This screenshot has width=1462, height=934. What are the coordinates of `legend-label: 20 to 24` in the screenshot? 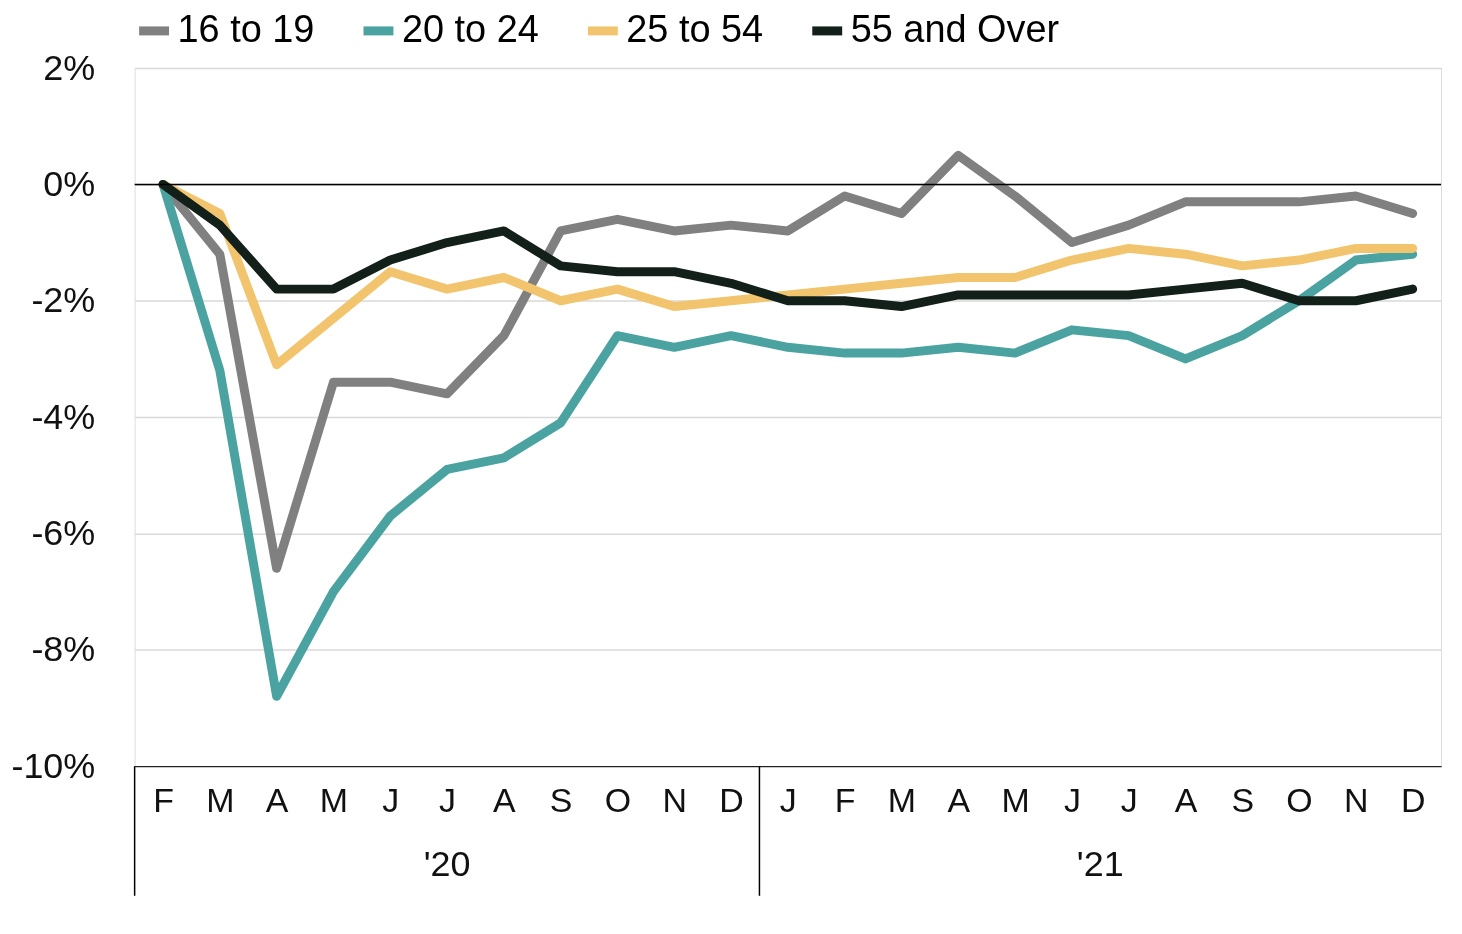 It's located at (470, 28).